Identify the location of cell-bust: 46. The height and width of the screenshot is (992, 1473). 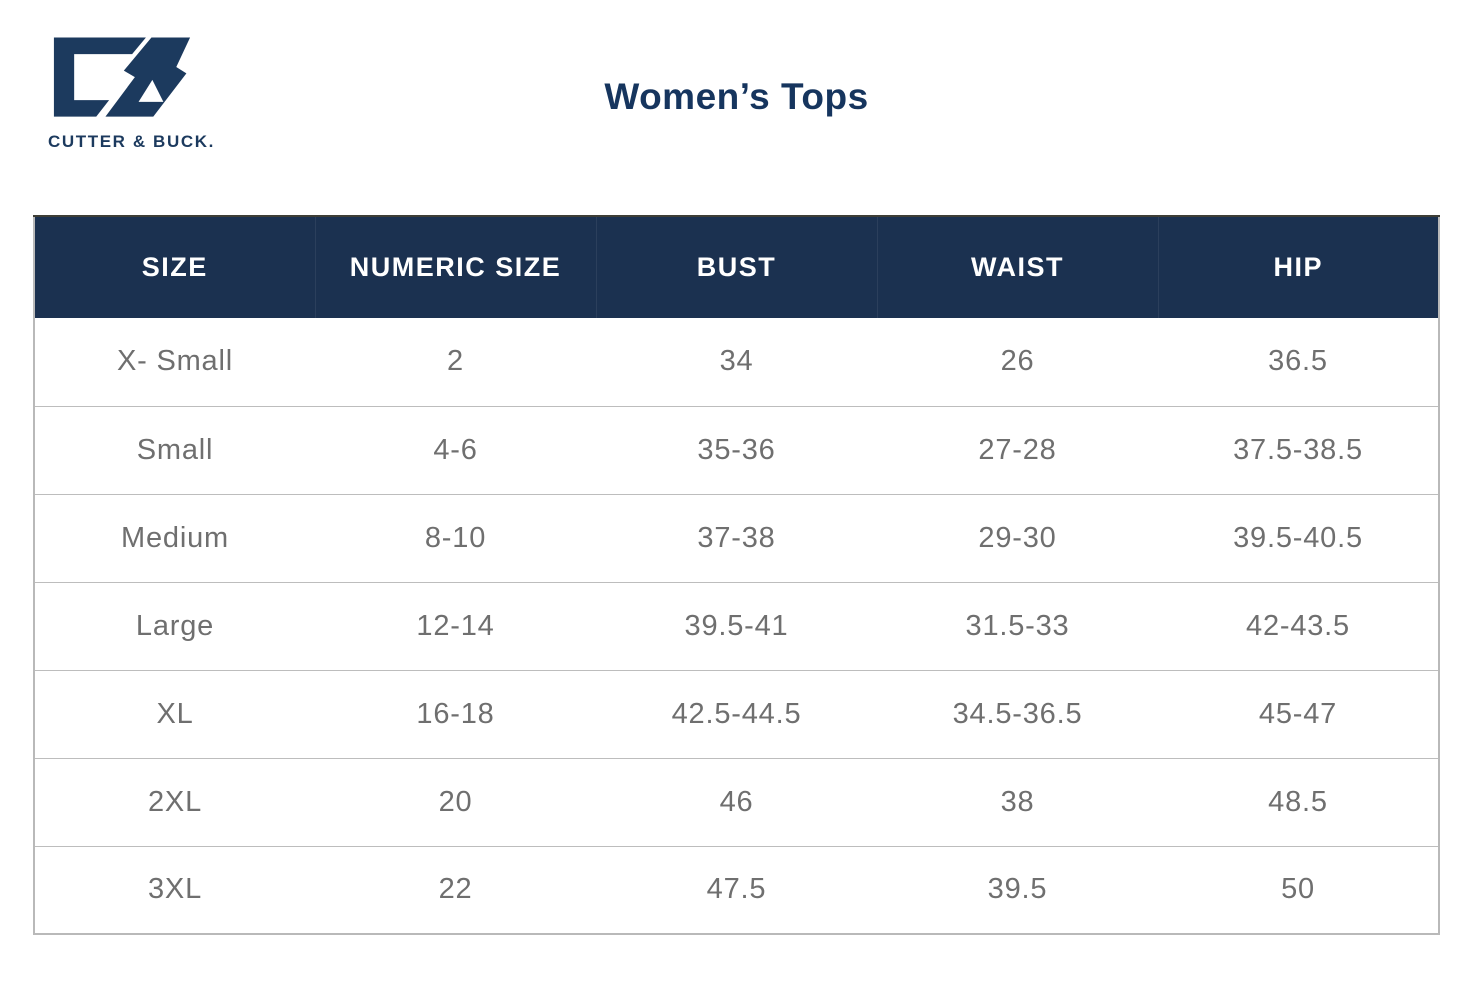
(736, 802).